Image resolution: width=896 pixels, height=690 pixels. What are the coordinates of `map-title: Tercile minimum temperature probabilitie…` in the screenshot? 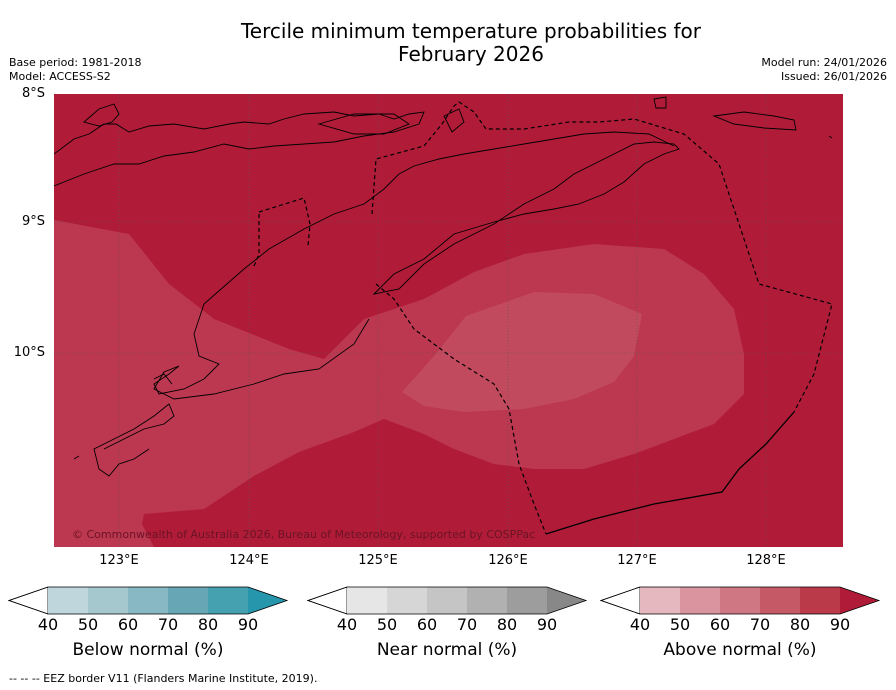 It's located at (448, 43).